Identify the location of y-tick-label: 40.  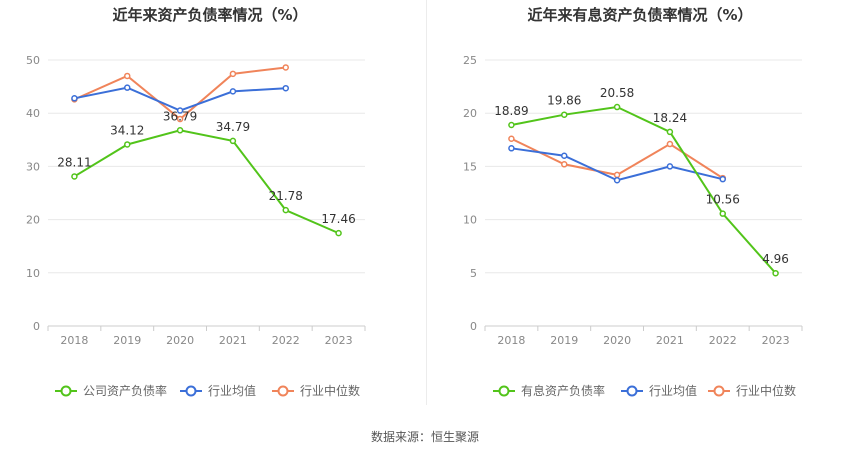
(33, 113).